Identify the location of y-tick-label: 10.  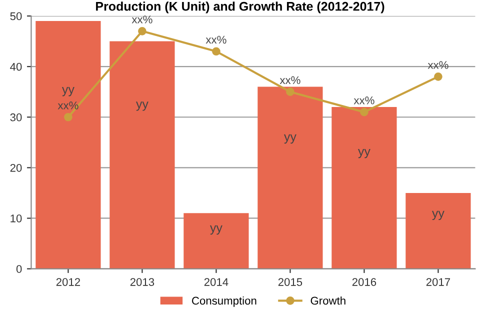
(16, 218).